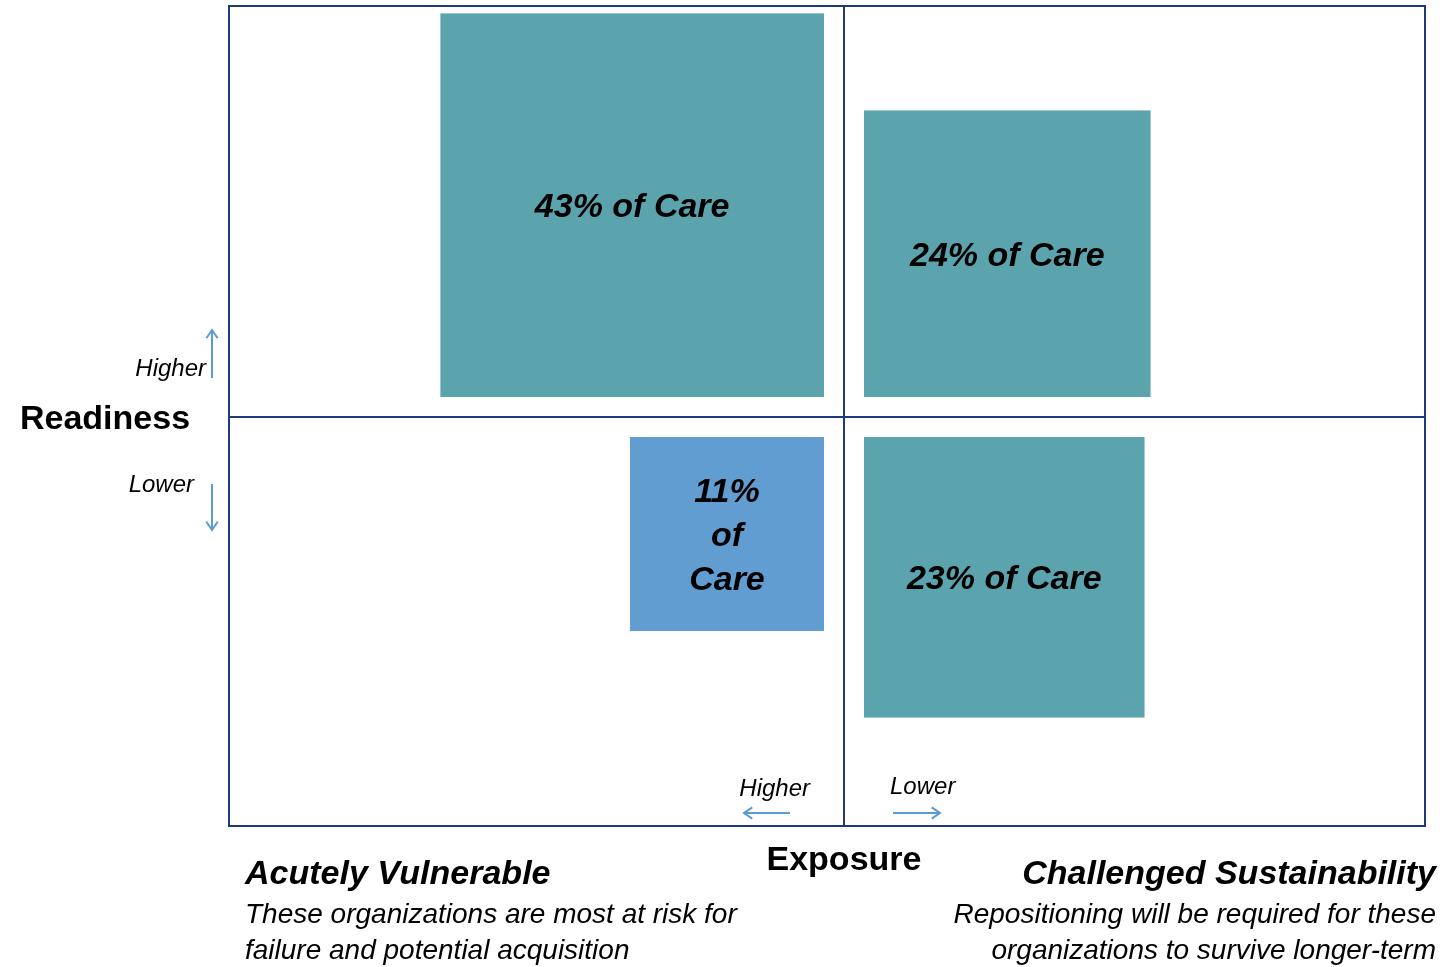  I want to click on text: Readiness, so click(105, 417).